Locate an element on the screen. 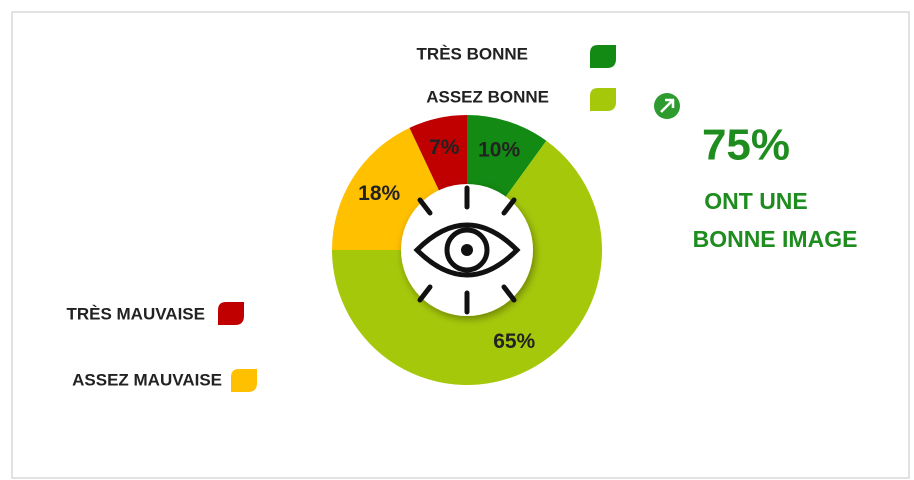 This screenshot has height=480, width=914. annotation-text: BONNE IMAGE is located at coordinates (775, 239).